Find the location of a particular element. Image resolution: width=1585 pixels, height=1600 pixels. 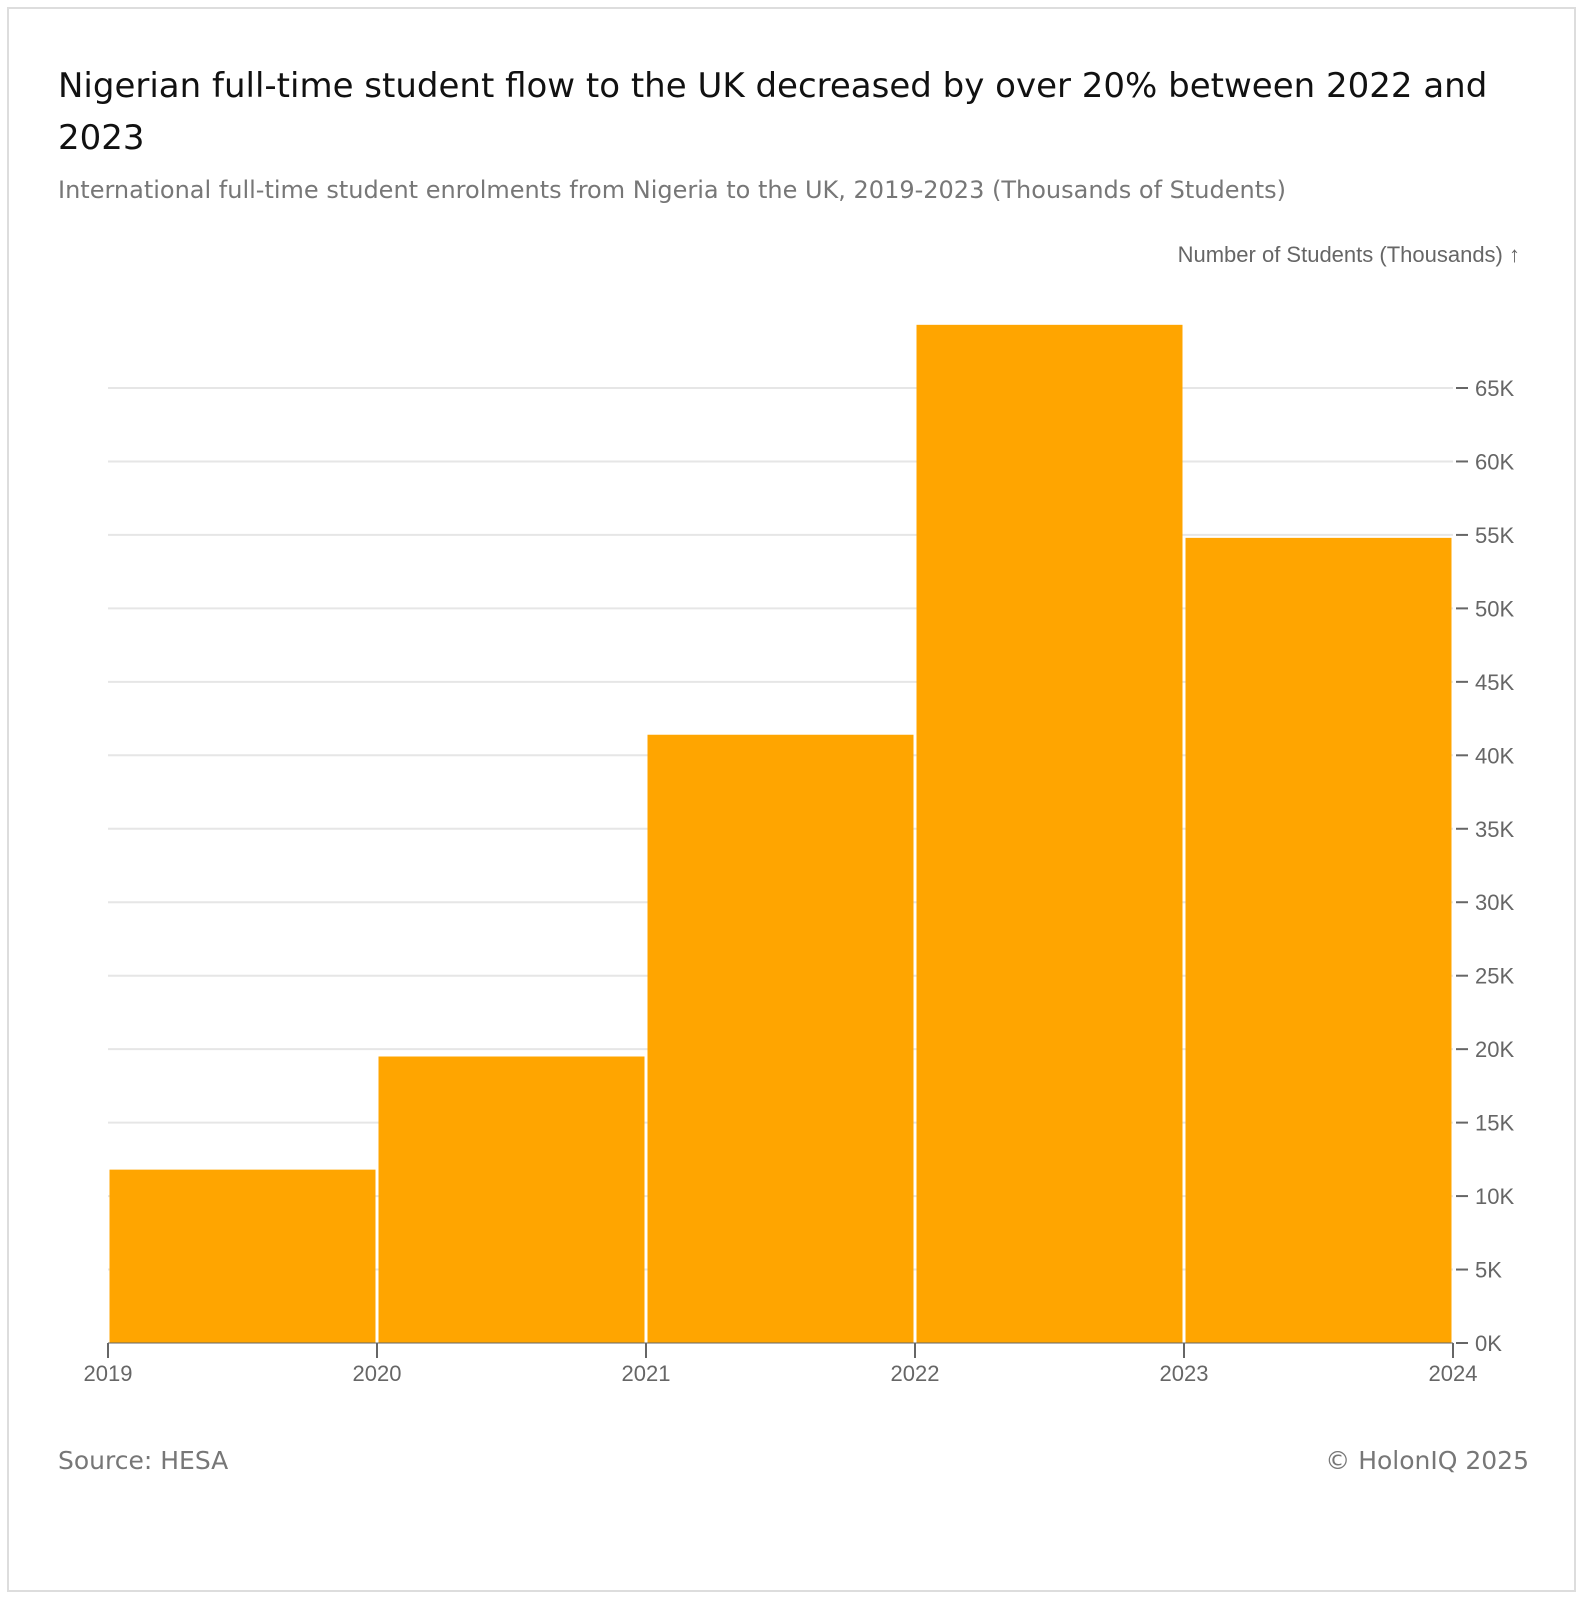

y-tick-label: 45K is located at coordinates (1494, 682).